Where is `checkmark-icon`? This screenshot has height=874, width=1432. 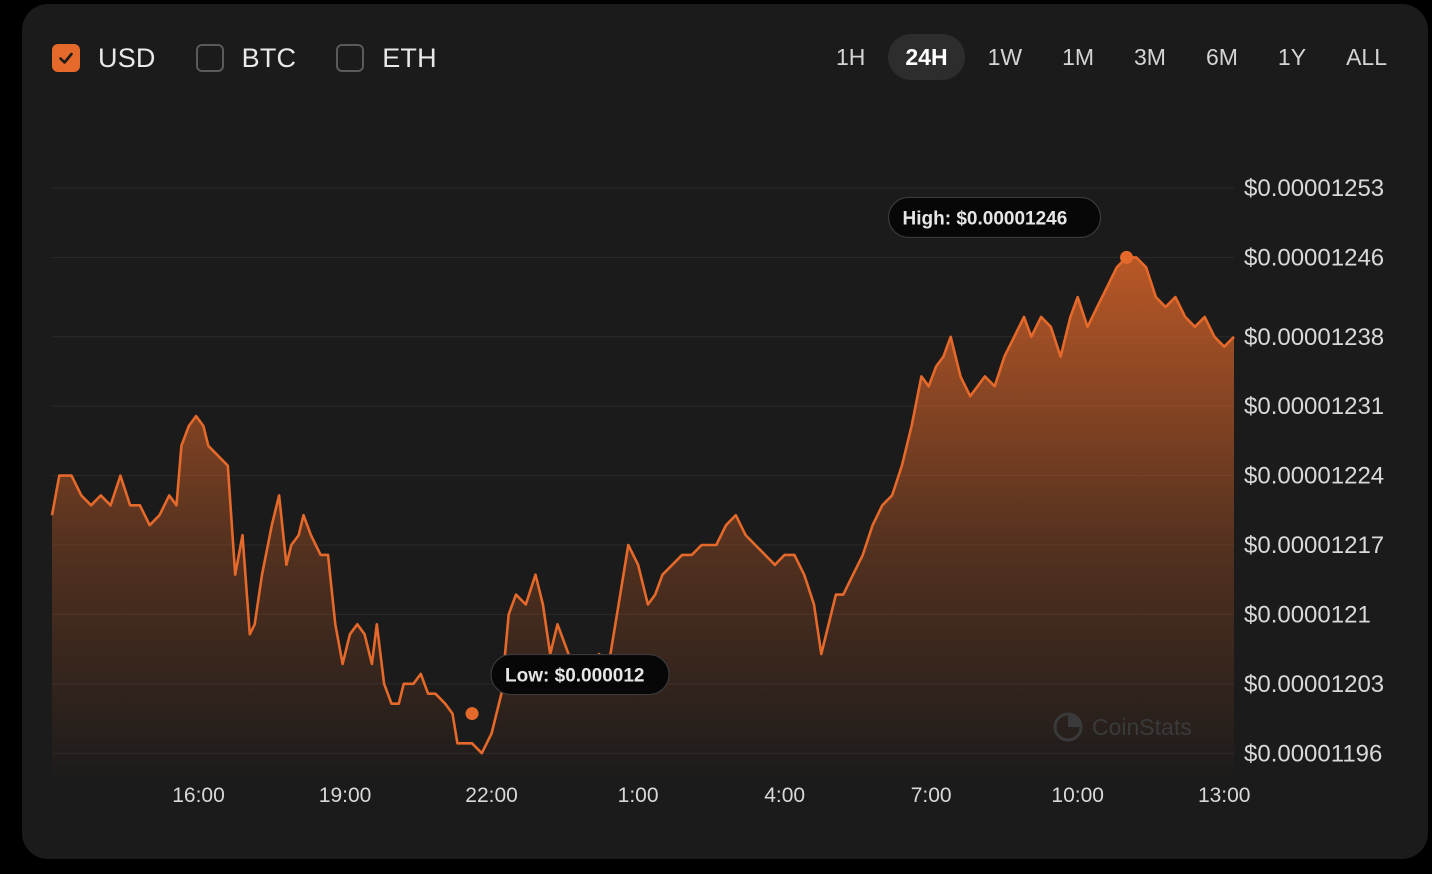 checkmark-icon is located at coordinates (66, 58).